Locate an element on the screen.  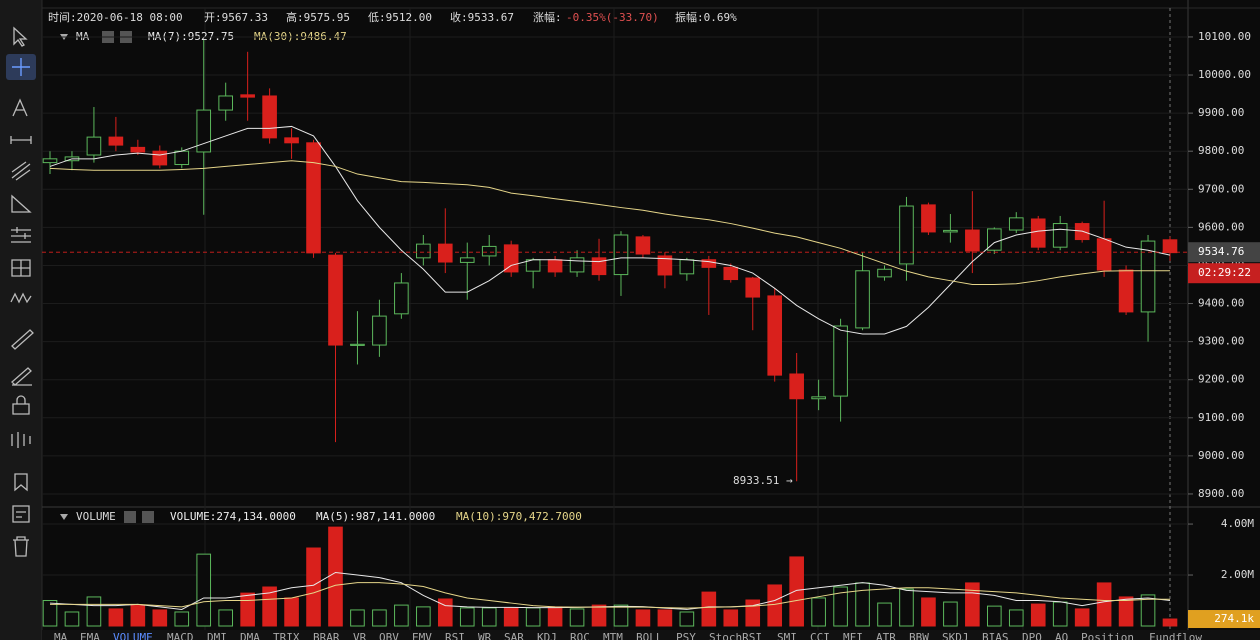
volume-value: VOLUME:274,134.0000 is located at coordinates (233, 516).